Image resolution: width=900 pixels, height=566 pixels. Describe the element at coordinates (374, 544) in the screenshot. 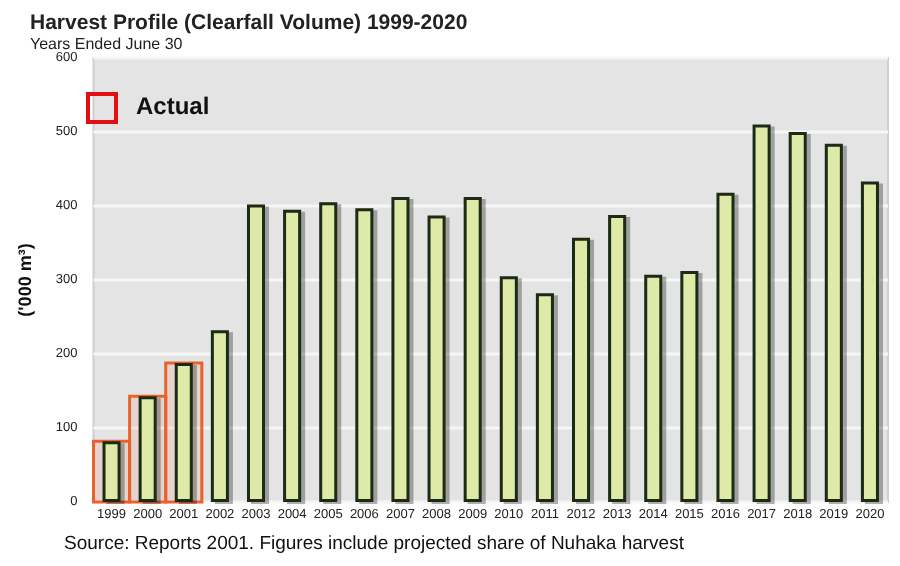

I see `source-note: Source: Reports 2001. Figures include projected share of Nuhaka harvest` at that location.